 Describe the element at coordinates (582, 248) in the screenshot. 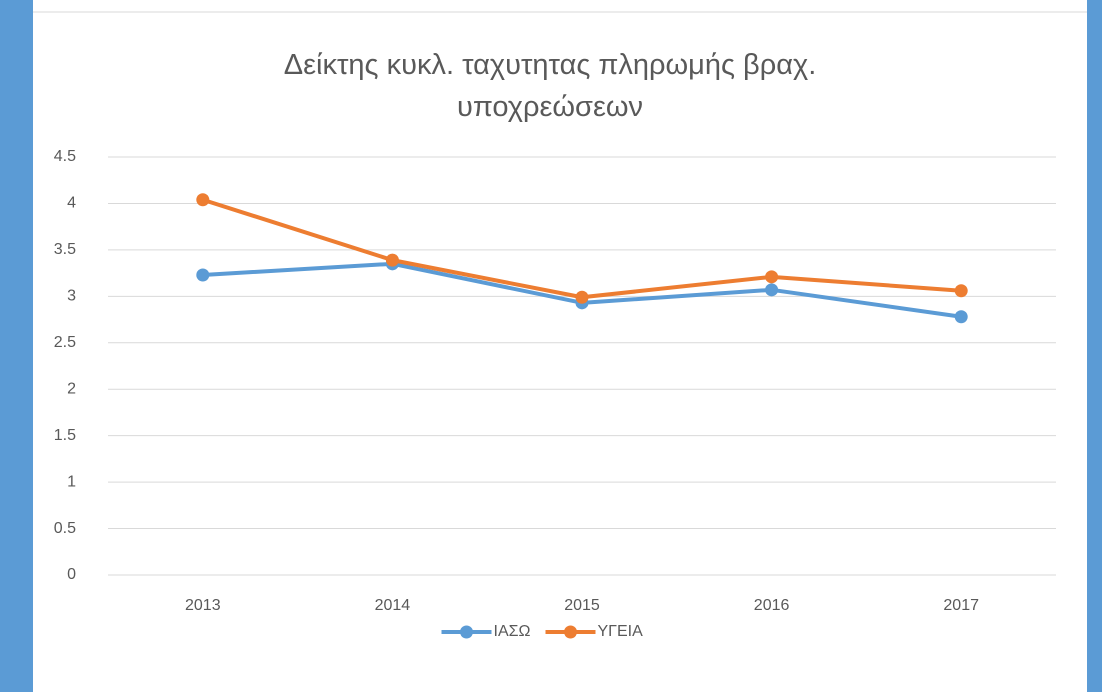

I see `series-line` at that location.